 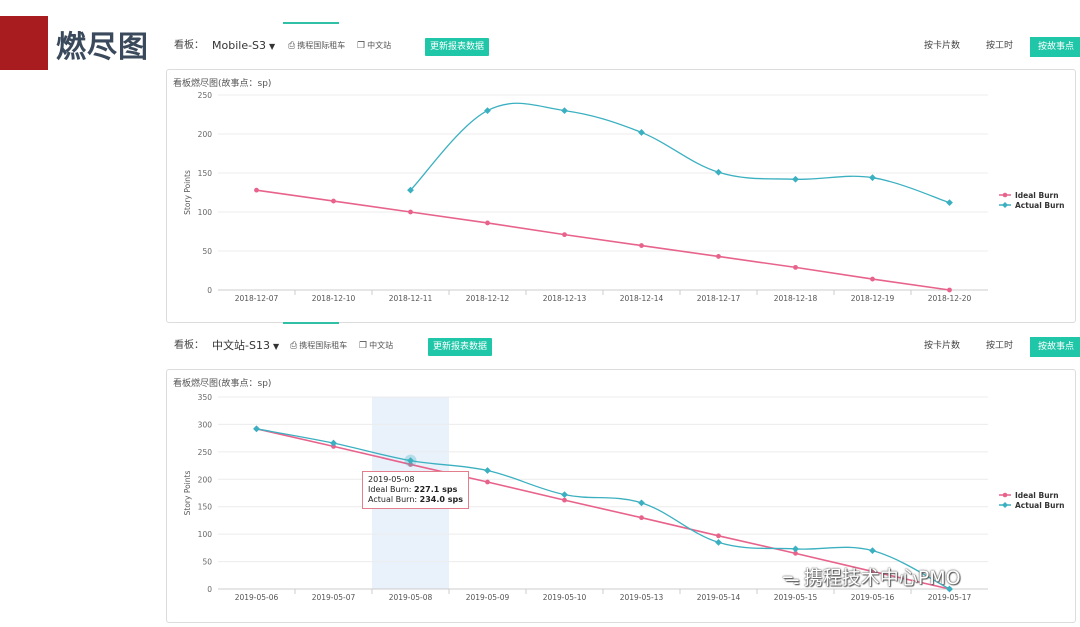 What do you see at coordinates (488, 298) in the screenshot?
I see `x-tick-label: 2018-12-12` at bounding box center [488, 298].